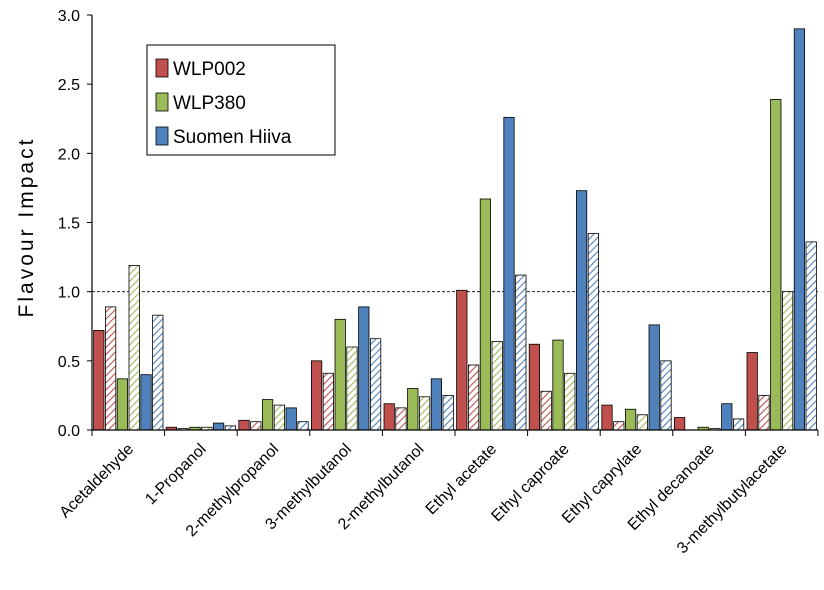 This screenshot has height=590, width=824. I want to click on legend: WLP002 WLP380 Suomen Hiiva, so click(241, 100).